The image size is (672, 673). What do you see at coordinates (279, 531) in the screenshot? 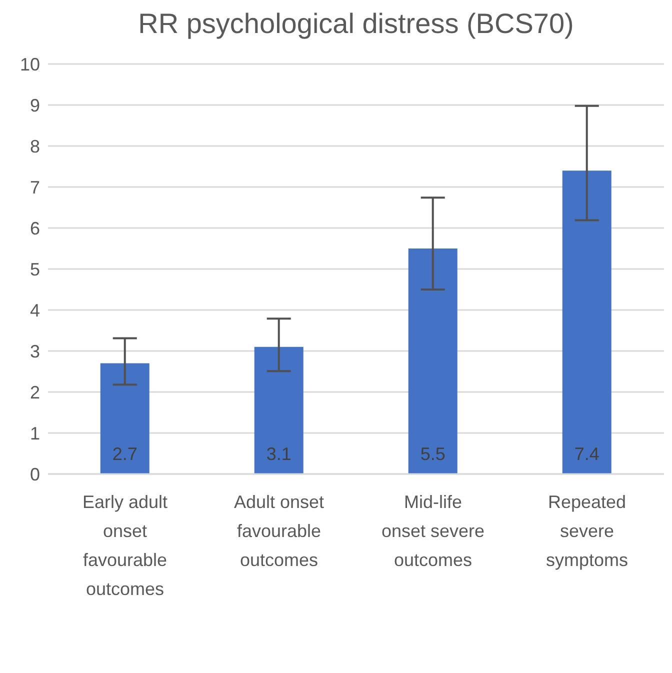
I see `x-tick-label: Adult onset favourable outcomes` at bounding box center [279, 531].